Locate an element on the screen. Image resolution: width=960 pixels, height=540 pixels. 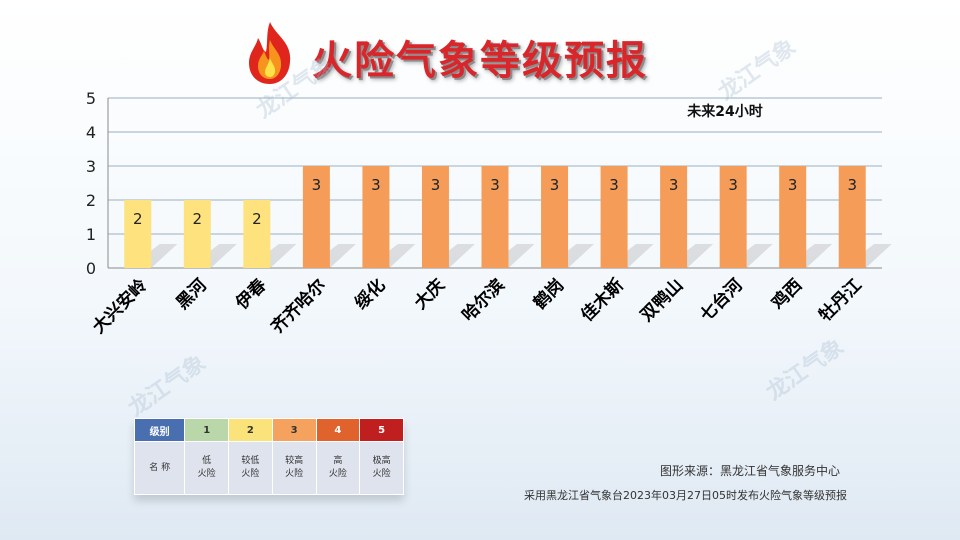
source-credit: 图形来源：黑龙江省气象服务中心 is located at coordinates (749, 471).